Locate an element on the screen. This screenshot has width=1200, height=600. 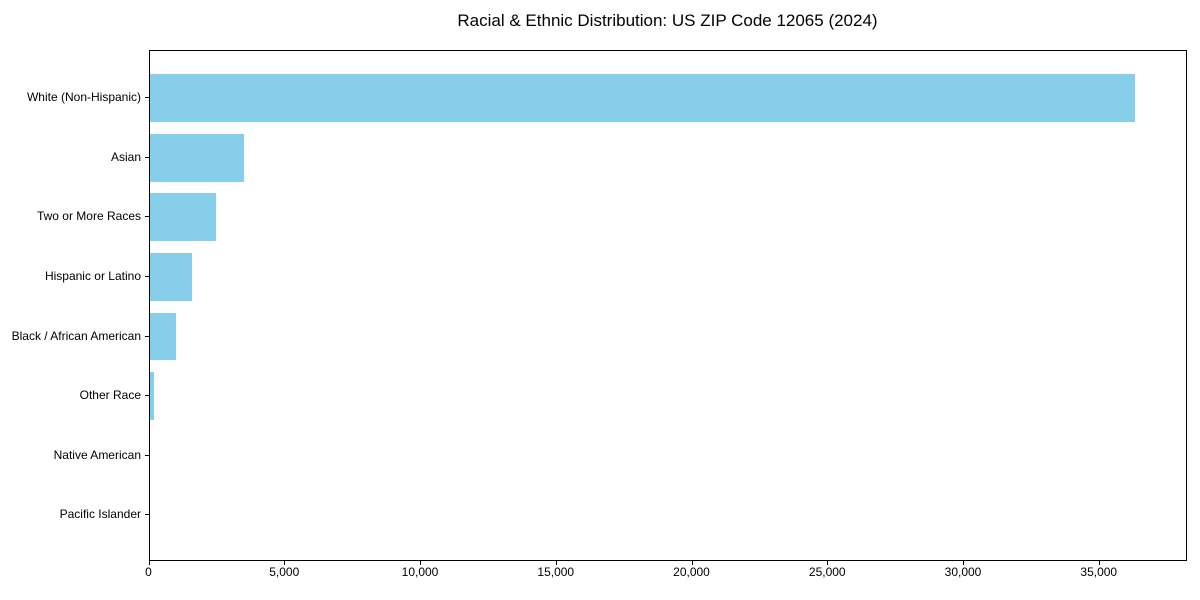
x-tick-label: 5,000 is located at coordinates (284, 572).